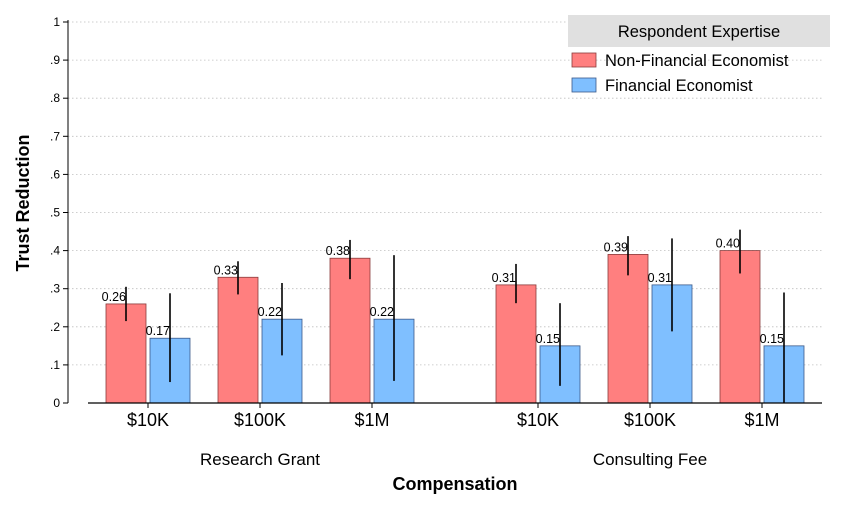 This screenshot has height=507, width=845. I want to click on legend-title: Respondent Expertise, so click(699, 32).